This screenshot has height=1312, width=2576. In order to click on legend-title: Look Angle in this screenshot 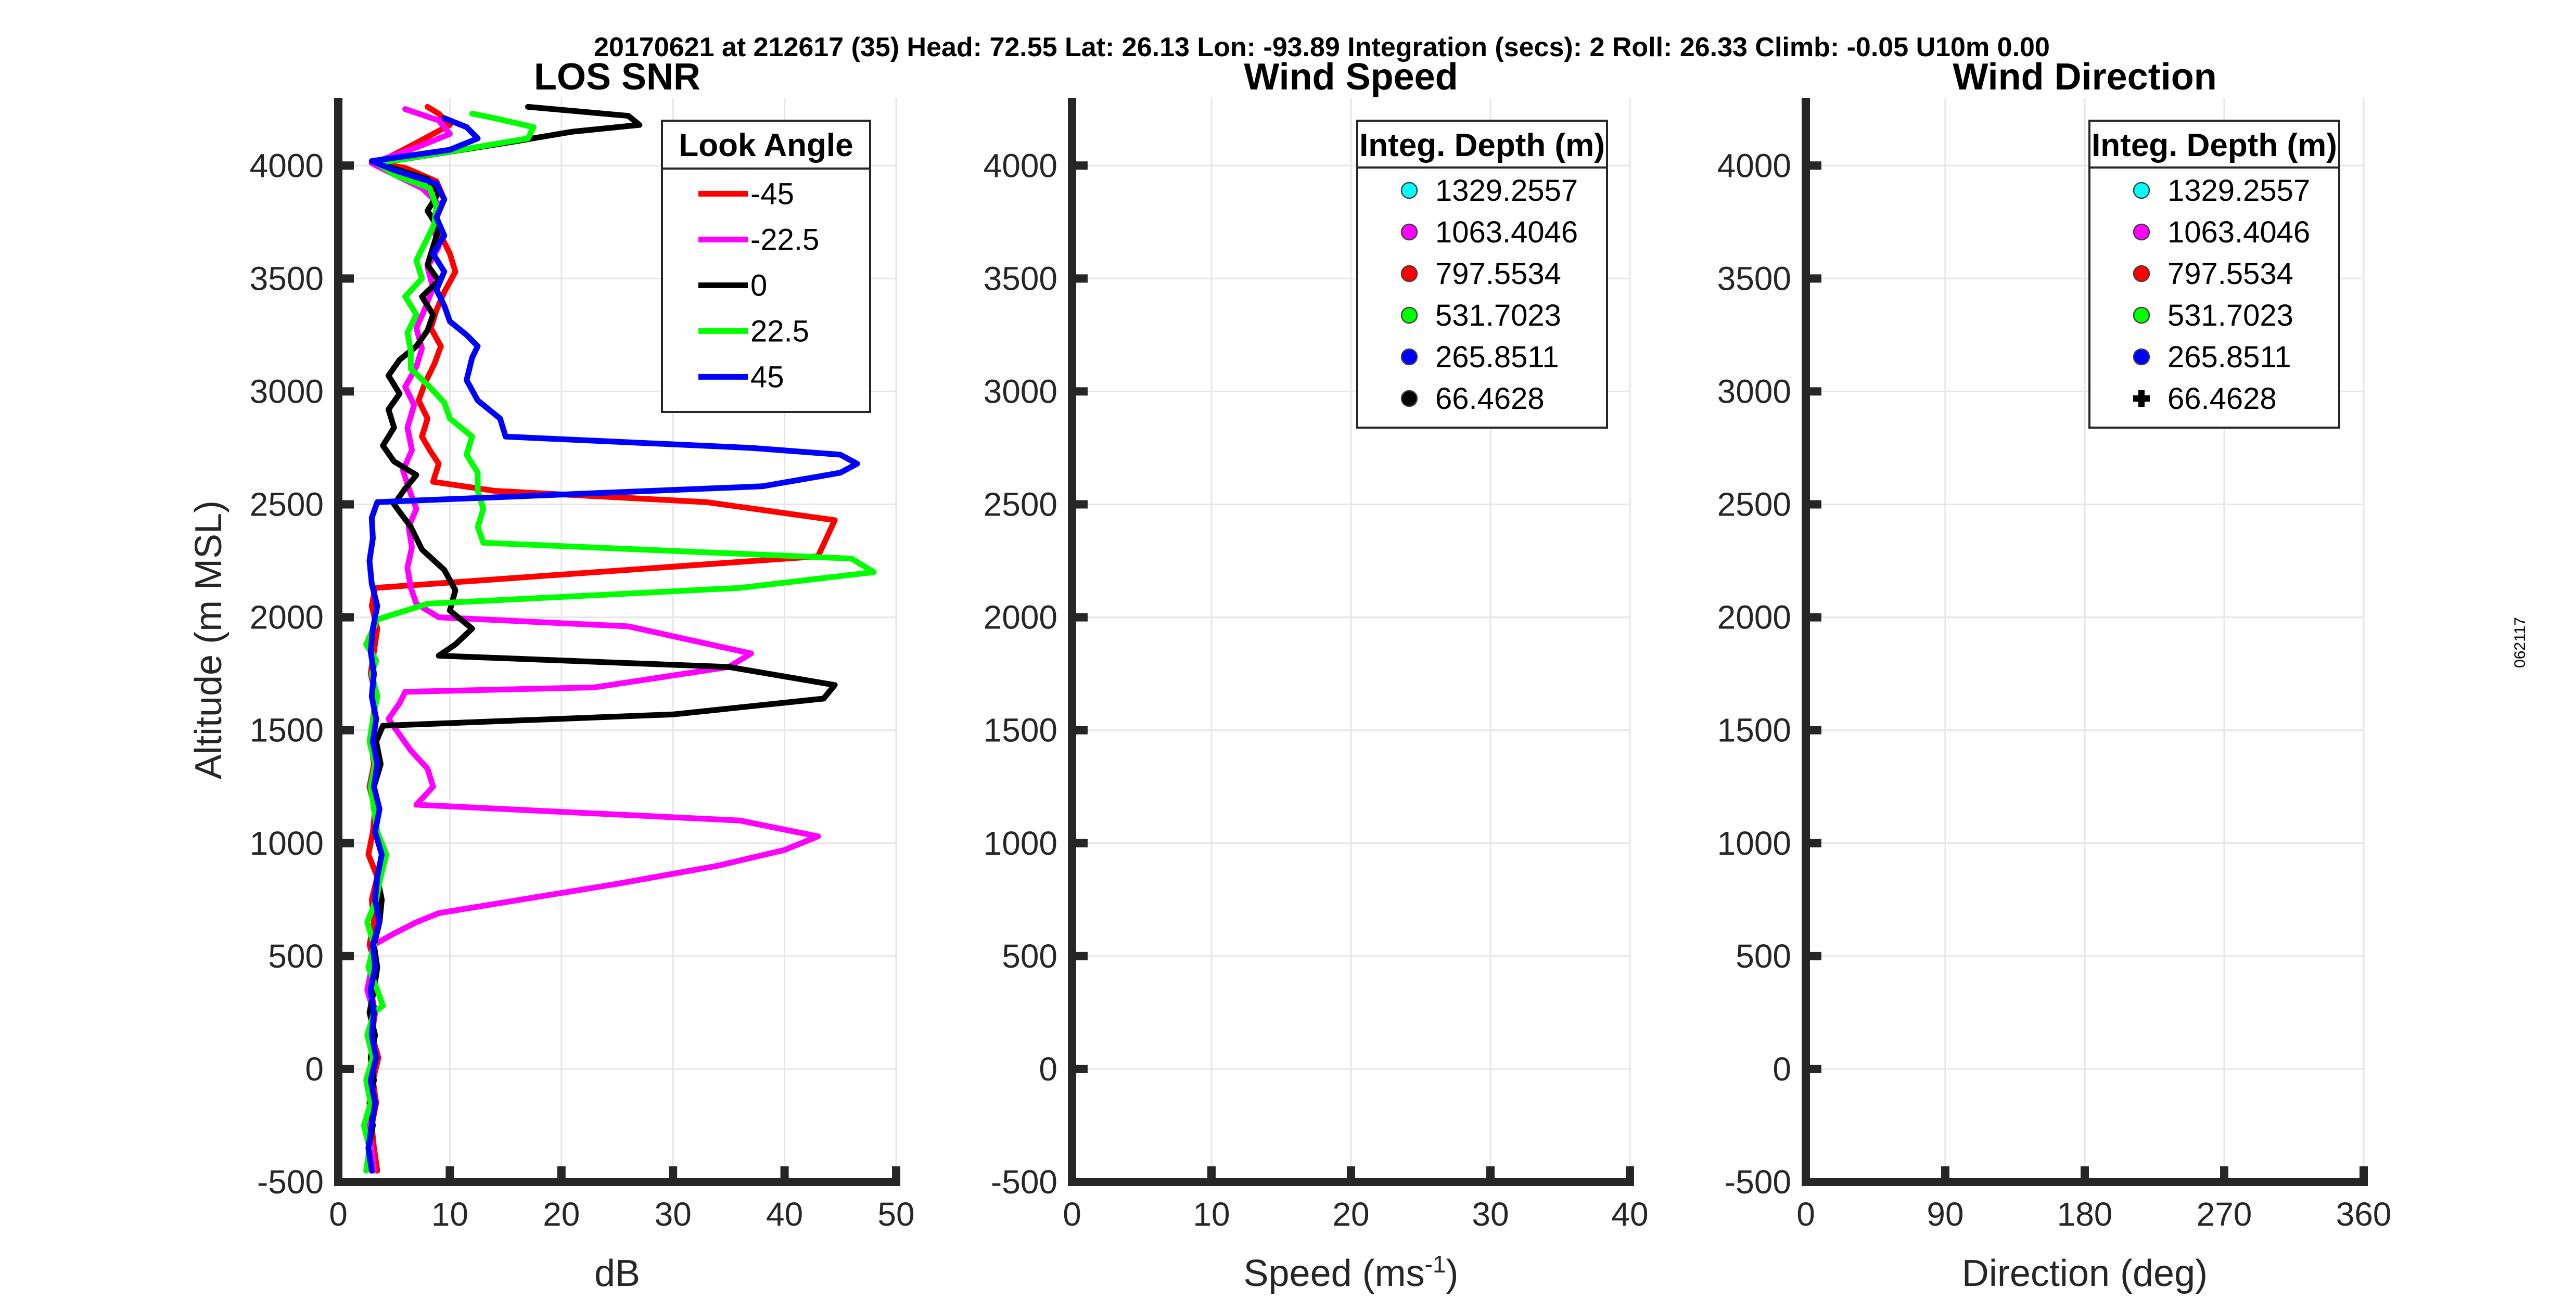, I will do `click(766, 145)`.